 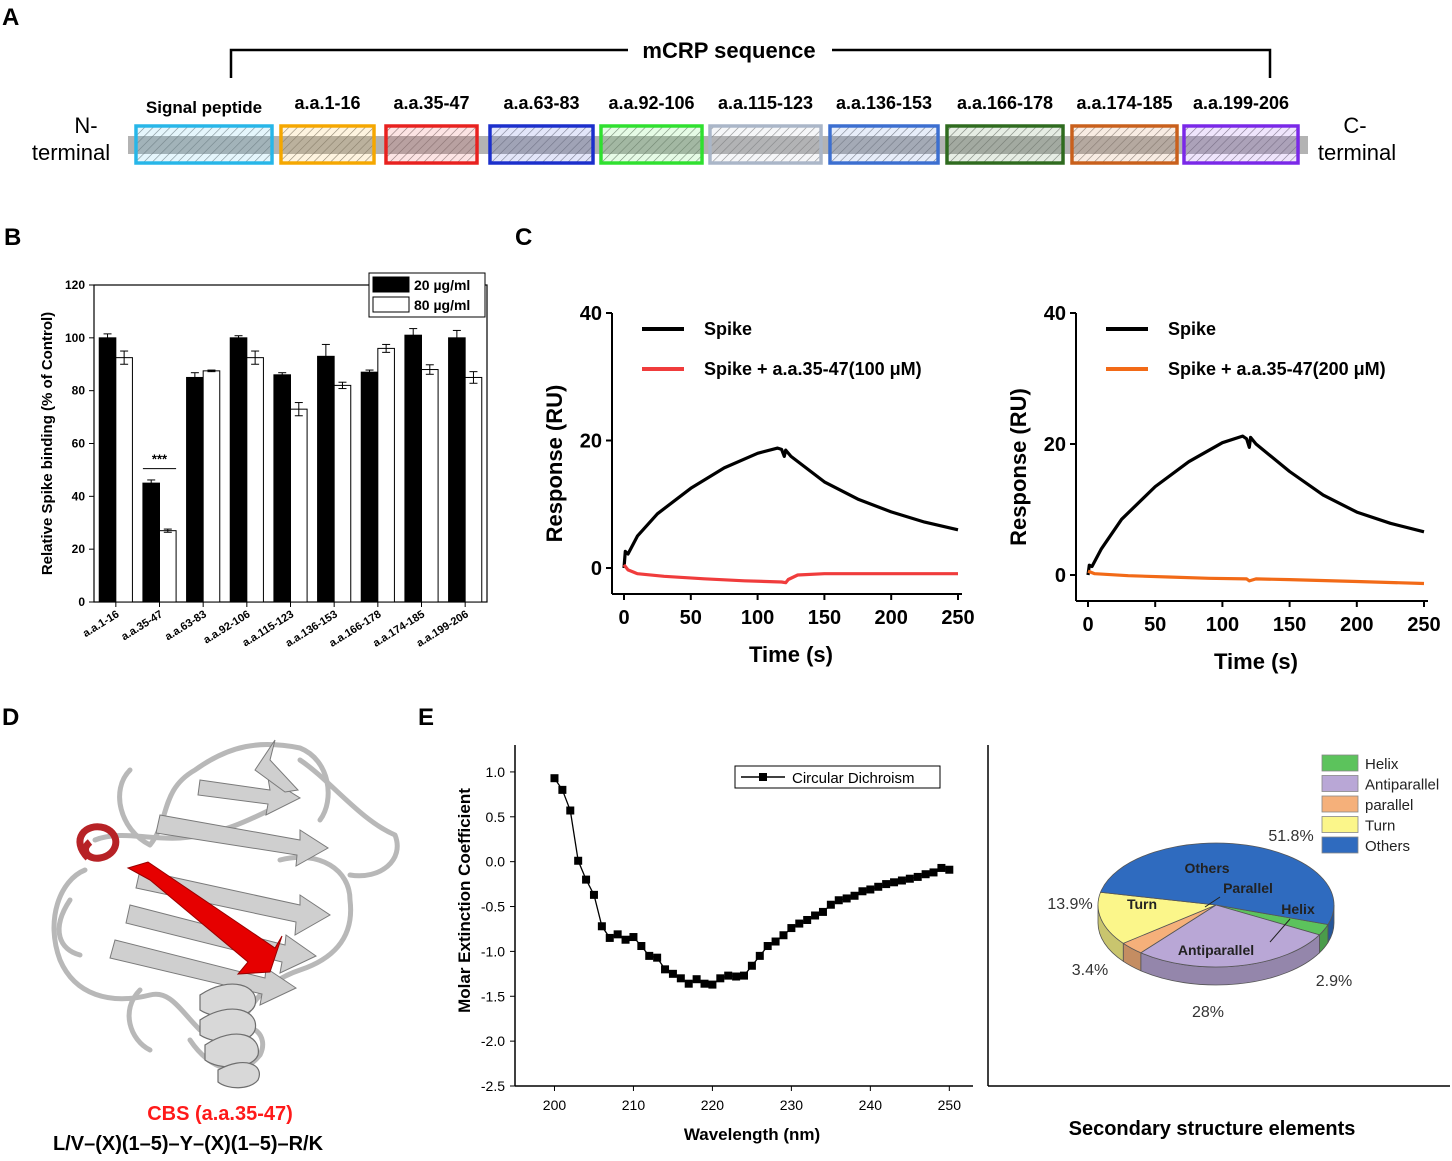 What do you see at coordinates (431, 103) in the screenshot?
I see `segment-label: a.a.35-47` at bounding box center [431, 103].